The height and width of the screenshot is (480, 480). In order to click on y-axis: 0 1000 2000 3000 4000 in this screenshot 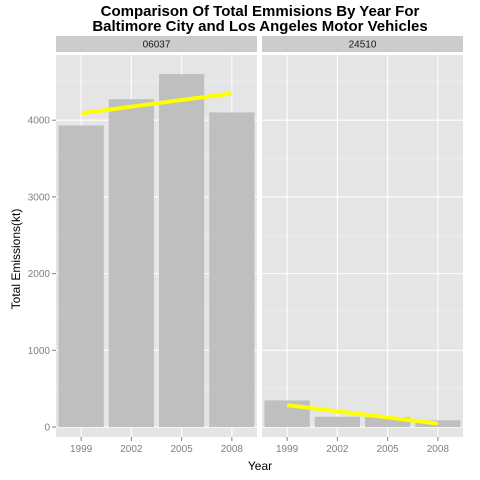, I will do `click(42, 275)`.